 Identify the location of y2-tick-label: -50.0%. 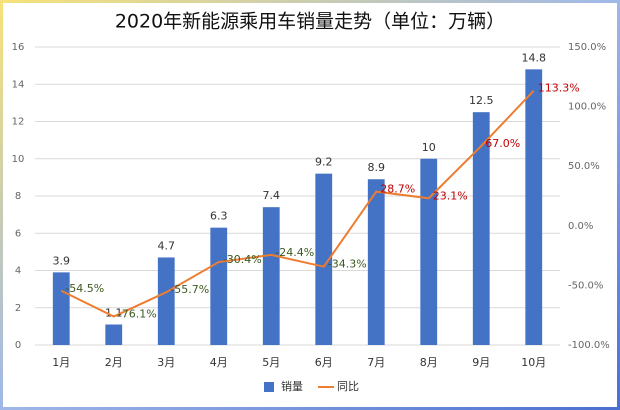
(585, 285).